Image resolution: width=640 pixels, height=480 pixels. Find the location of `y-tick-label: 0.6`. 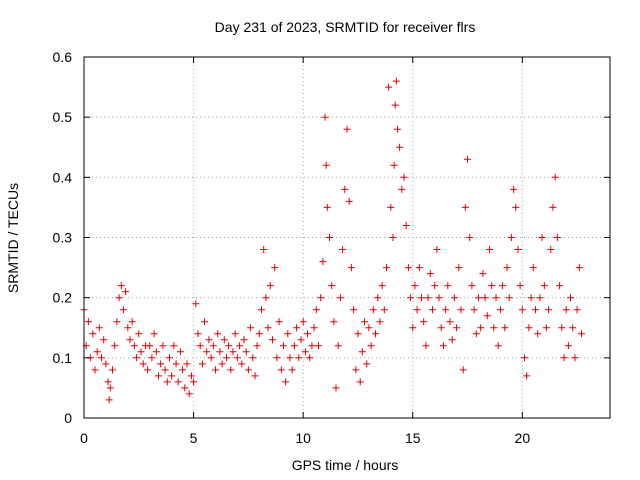

y-tick-label: 0.6 is located at coordinates (63, 57).